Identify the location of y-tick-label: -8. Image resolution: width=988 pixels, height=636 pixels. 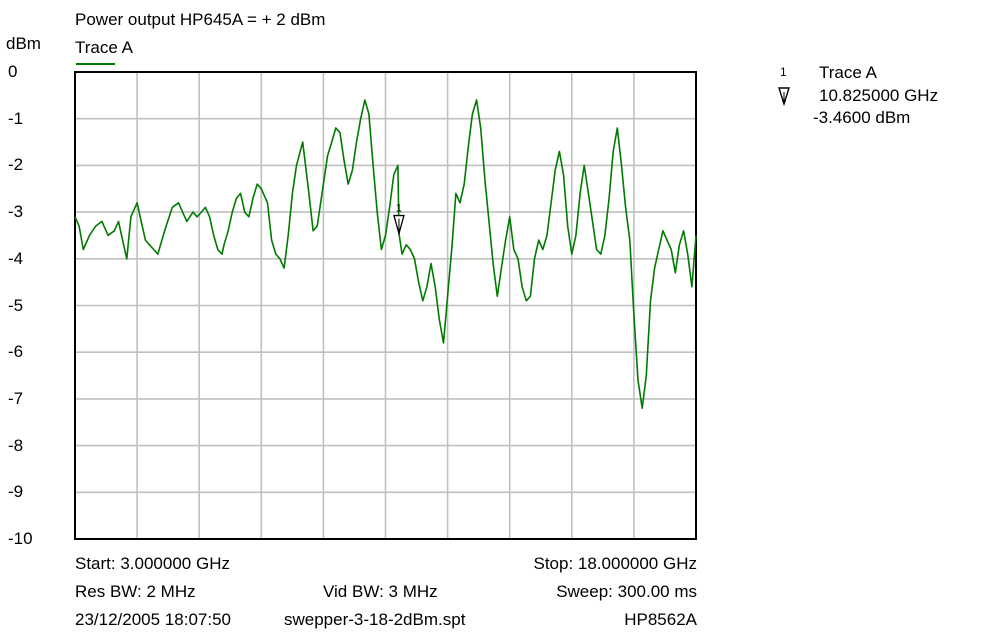
(16, 445).